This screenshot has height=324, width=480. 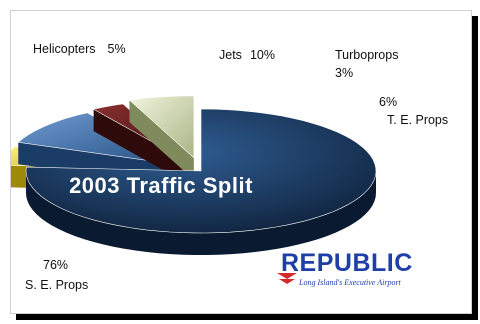 I want to click on slice-label-turboprops: Turboprops 3%, so click(x=366, y=64).